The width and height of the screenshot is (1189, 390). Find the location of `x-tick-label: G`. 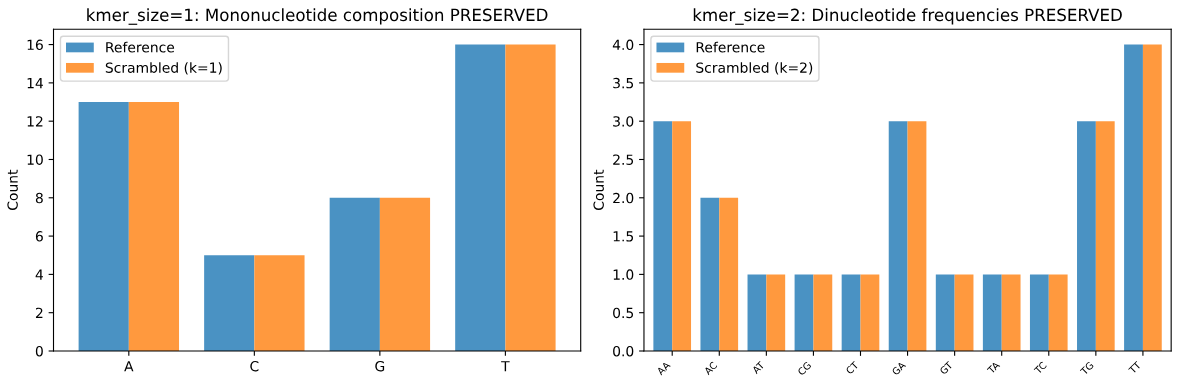

x-tick-label: G is located at coordinates (380, 366).